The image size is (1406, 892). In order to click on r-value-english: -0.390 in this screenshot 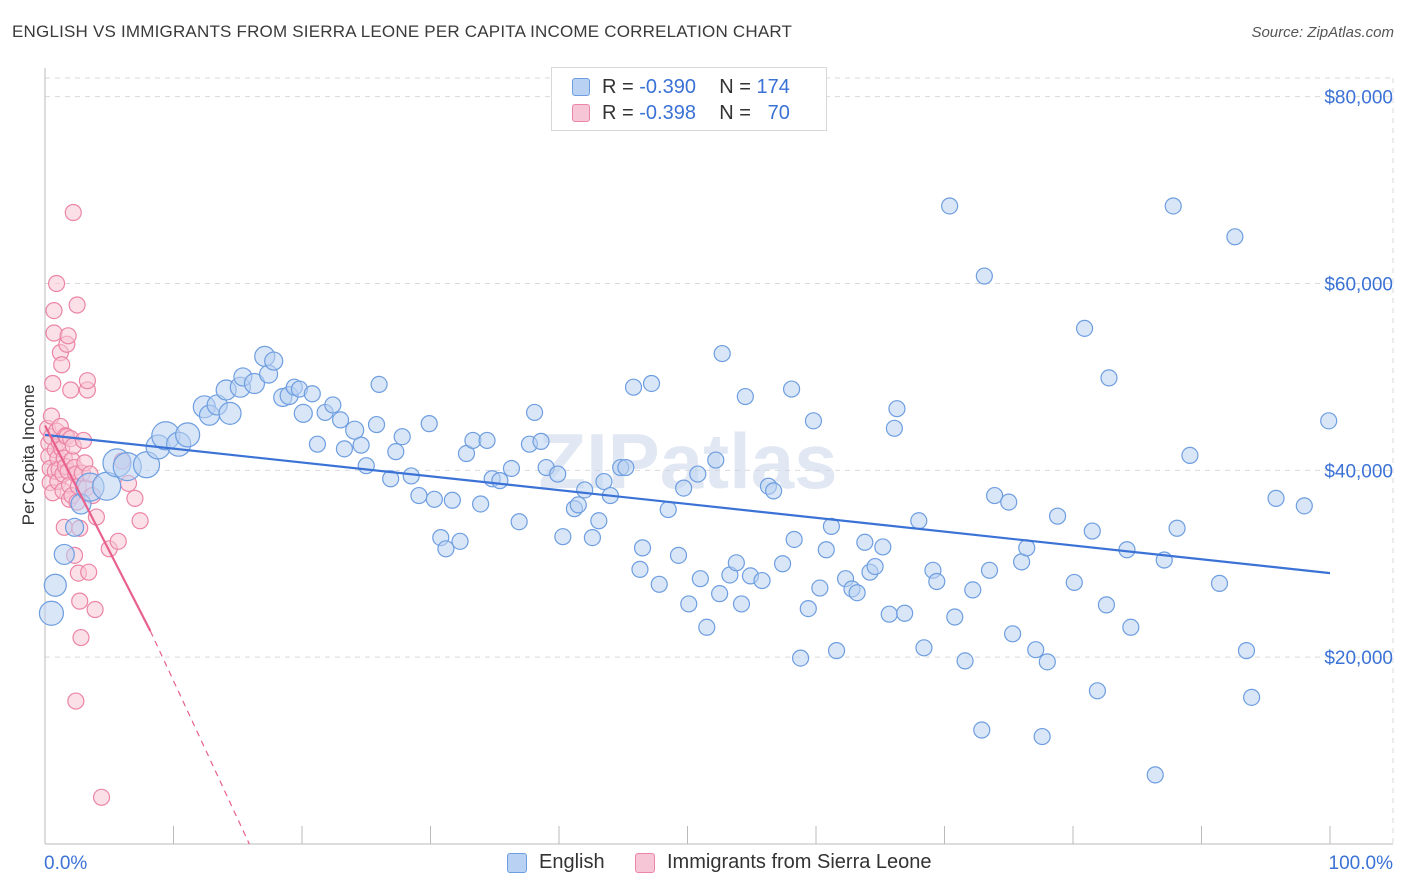, I will do `click(667, 86)`.